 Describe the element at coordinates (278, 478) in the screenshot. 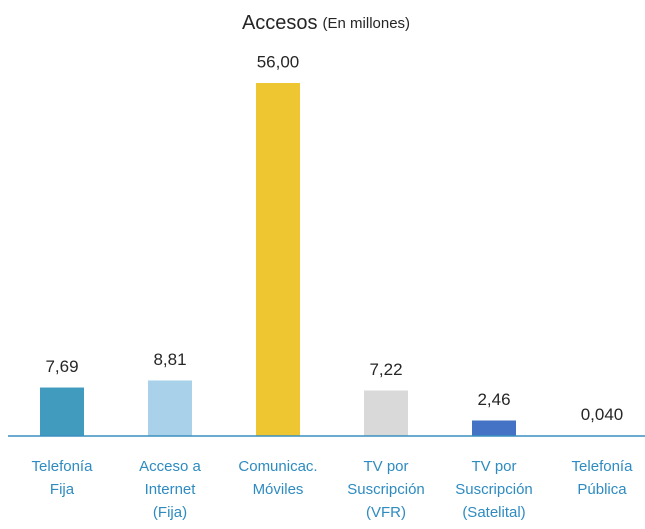

I see `x-tick-label: Comunicac. Móviles` at that location.